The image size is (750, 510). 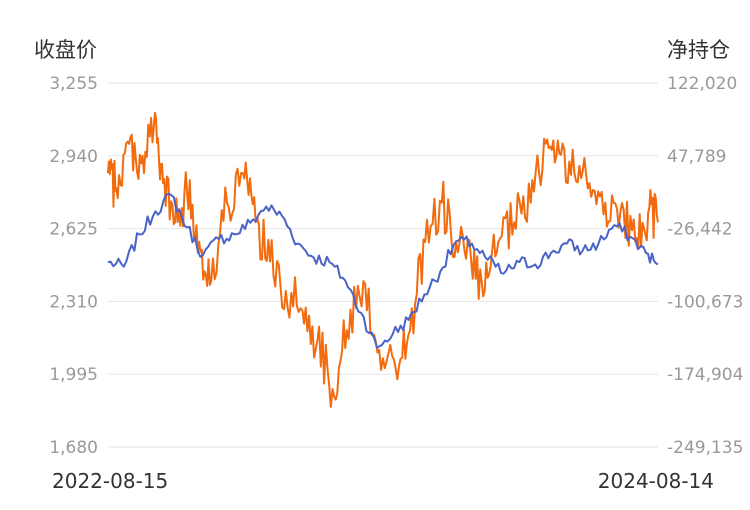 What do you see at coordinates (700, 230) in the screenshot?
I see `right-tick-label: -26,442` at bounding box center [700, 230].